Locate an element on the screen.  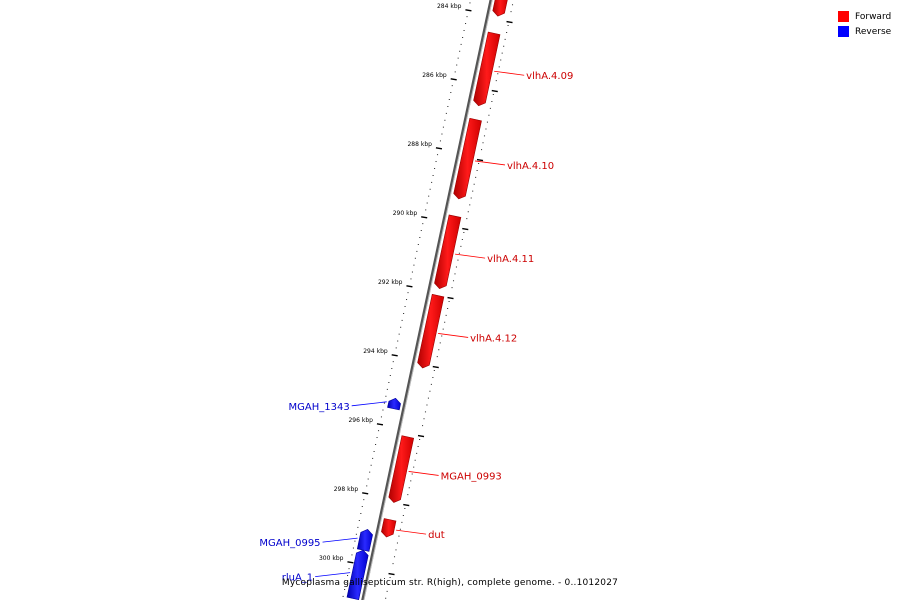
backbone-highlight is located at coordinates (428, 300).